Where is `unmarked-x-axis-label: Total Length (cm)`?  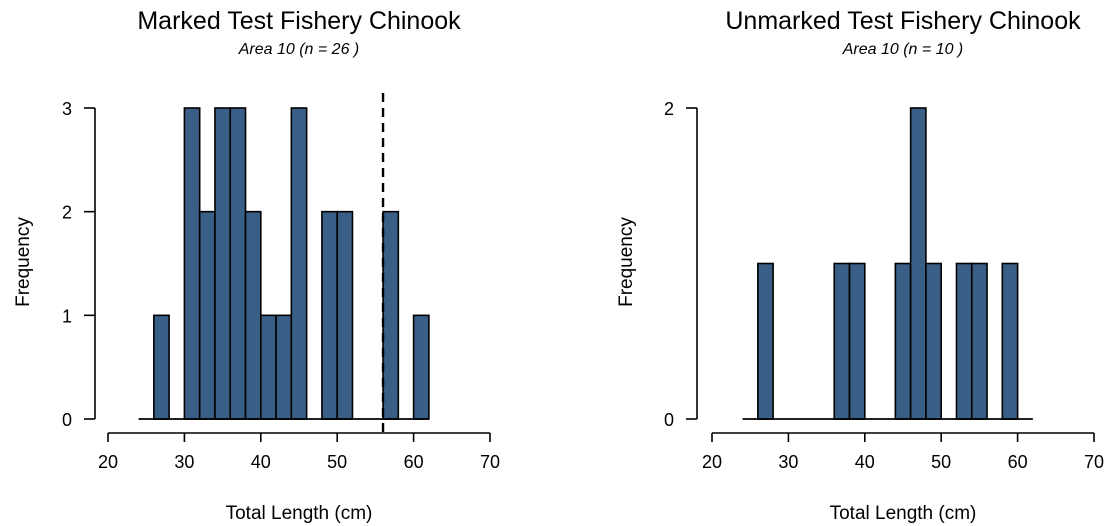 unmarked-x-axis-label: Total Length (cm) is located at coordinates (903, 513).